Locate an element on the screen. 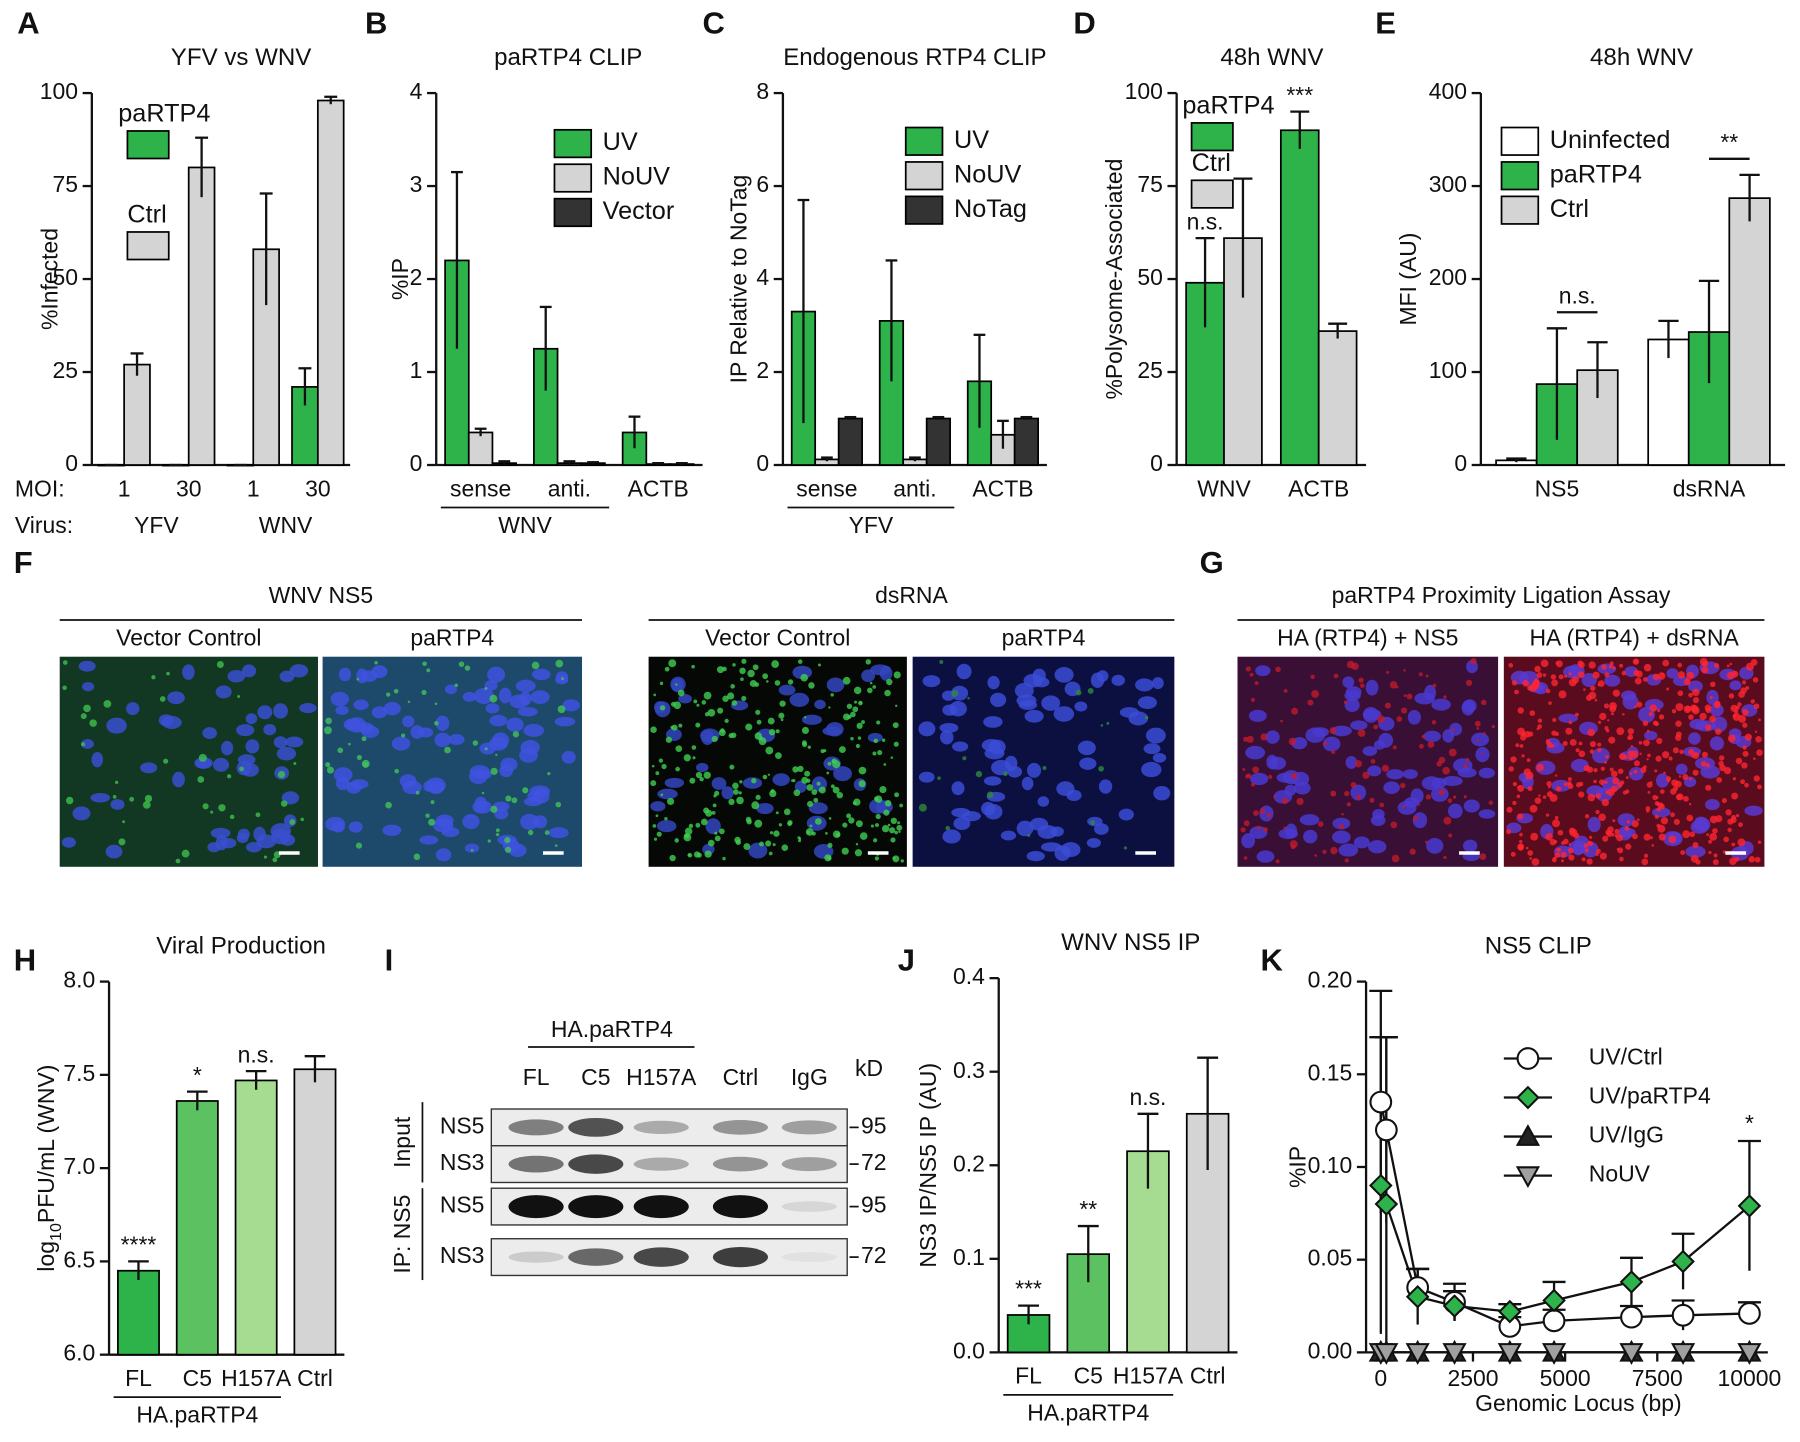 This screenshot has width=1800, height=1442. legend-swatch is located at coordinates (148, 246).